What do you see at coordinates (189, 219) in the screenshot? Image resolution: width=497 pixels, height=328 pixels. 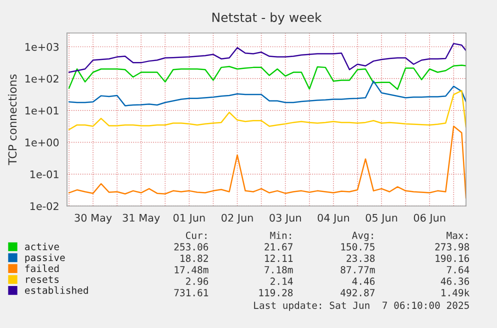 I see `x-tick-label: 01 Jun` at bounding box center [189, 219].